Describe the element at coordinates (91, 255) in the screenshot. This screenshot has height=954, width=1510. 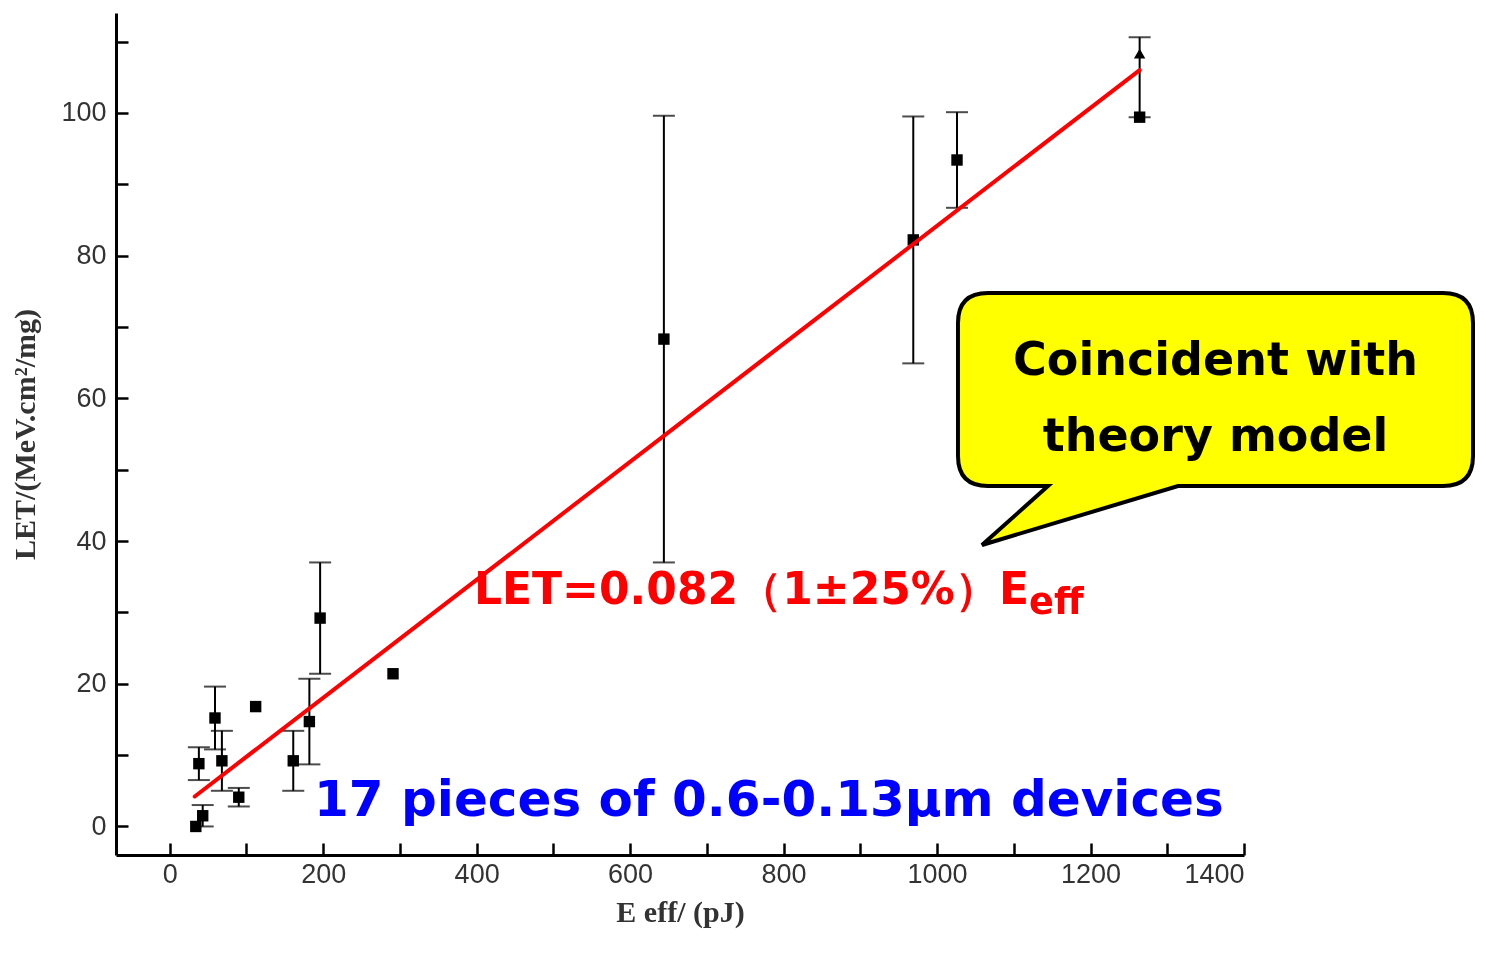
I see `y-tick-label: 80` at that location.